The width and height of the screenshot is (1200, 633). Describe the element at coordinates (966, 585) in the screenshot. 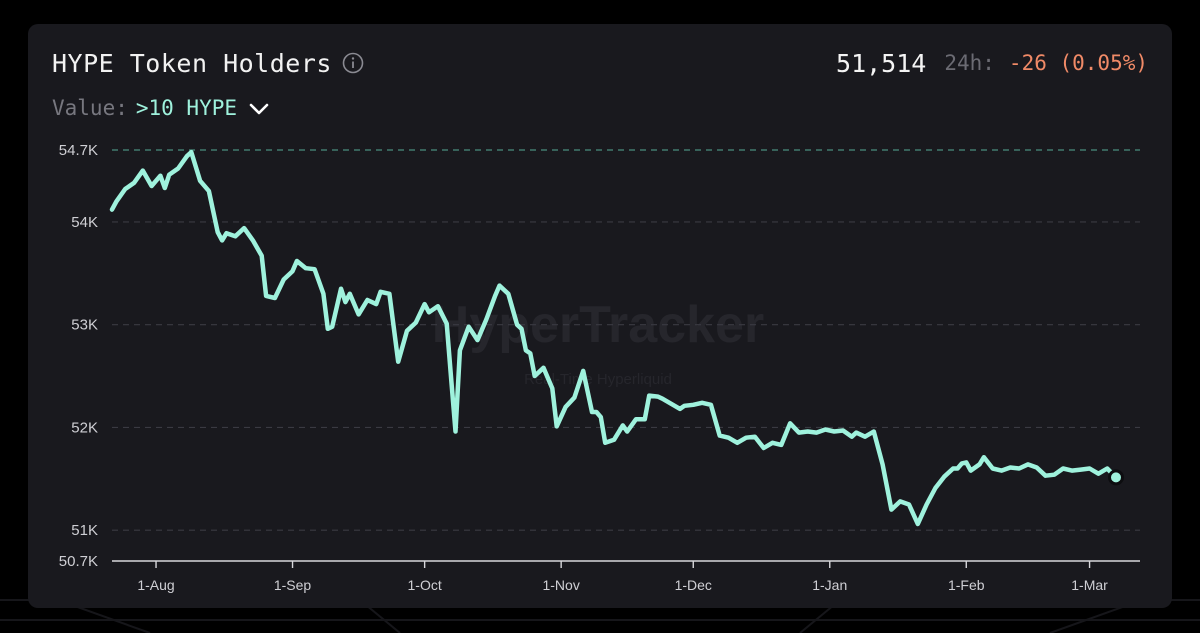

I see `x-tick-label: 1-Feb` at that location.